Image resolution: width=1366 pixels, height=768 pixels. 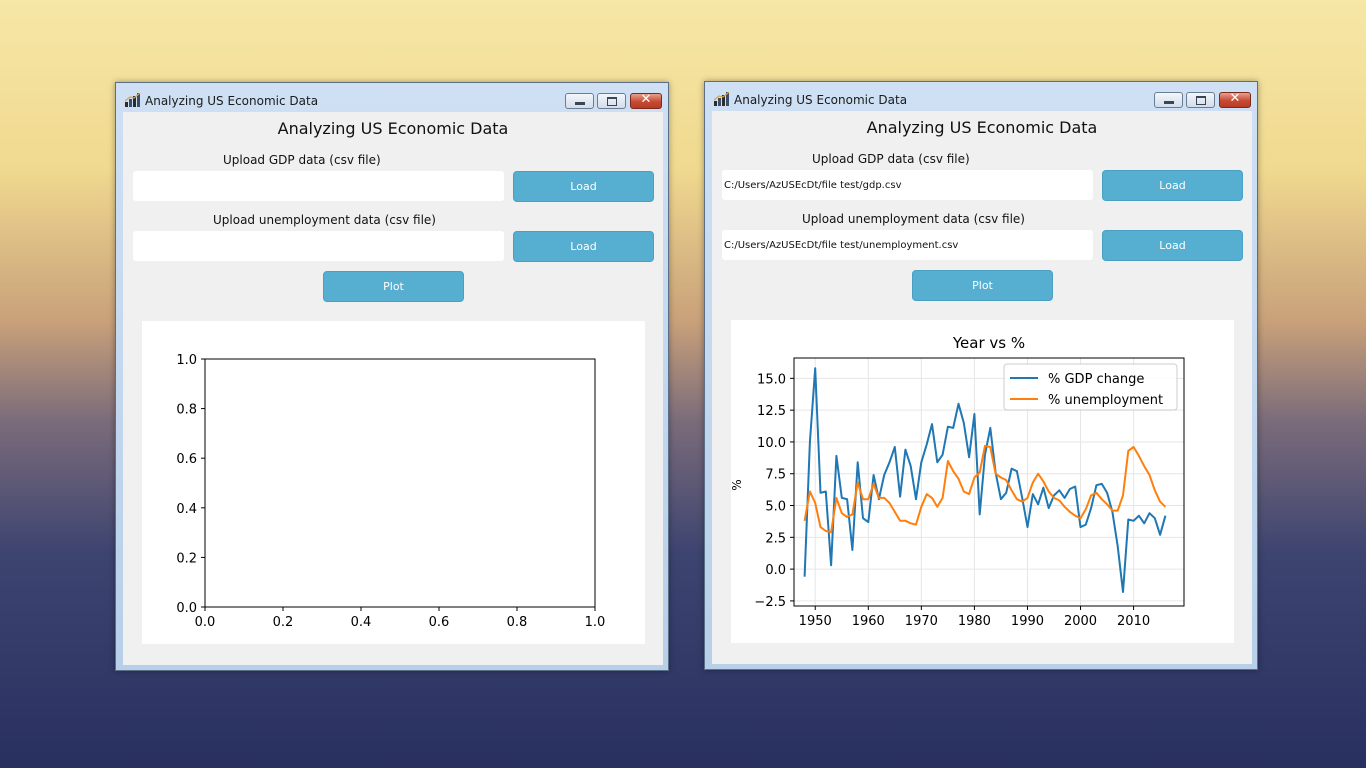 I want to click on y-tick-label: 0.8, so click(x=186, y=410).